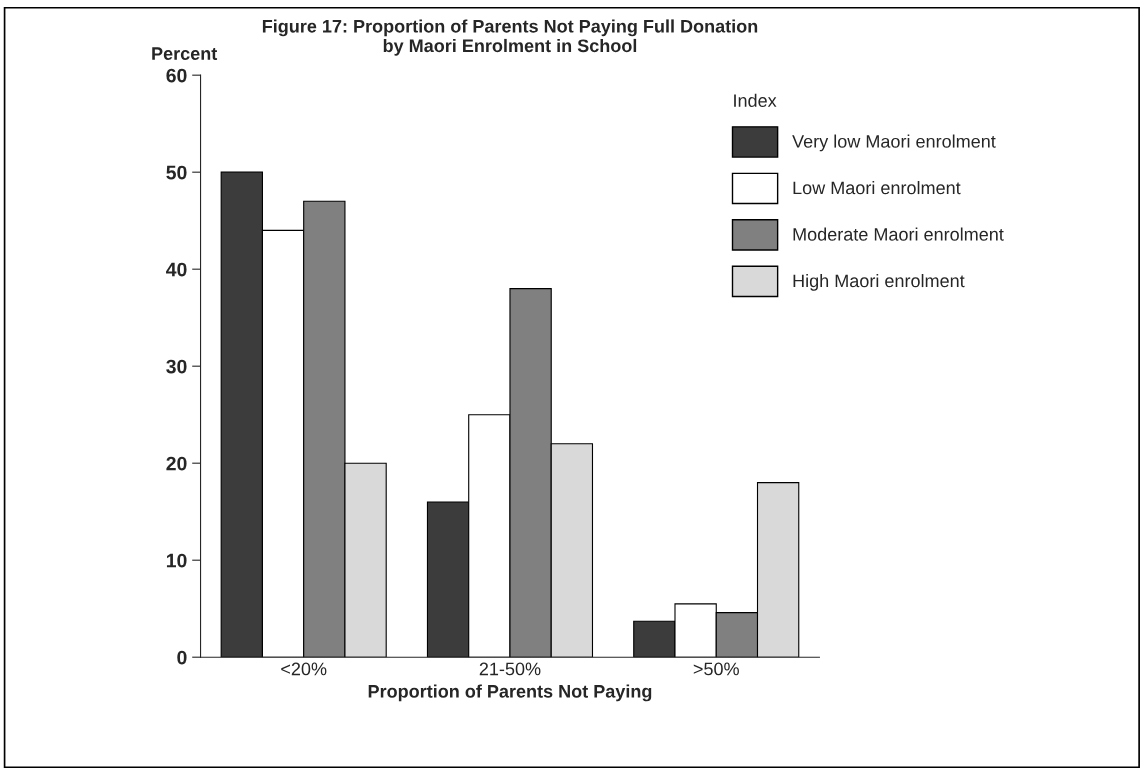 The width and height of the screenshot is (1146, 775). Describe the element at coordinates (176, 172) in the screenshot. I see `y-tick-label: 50` at that location.